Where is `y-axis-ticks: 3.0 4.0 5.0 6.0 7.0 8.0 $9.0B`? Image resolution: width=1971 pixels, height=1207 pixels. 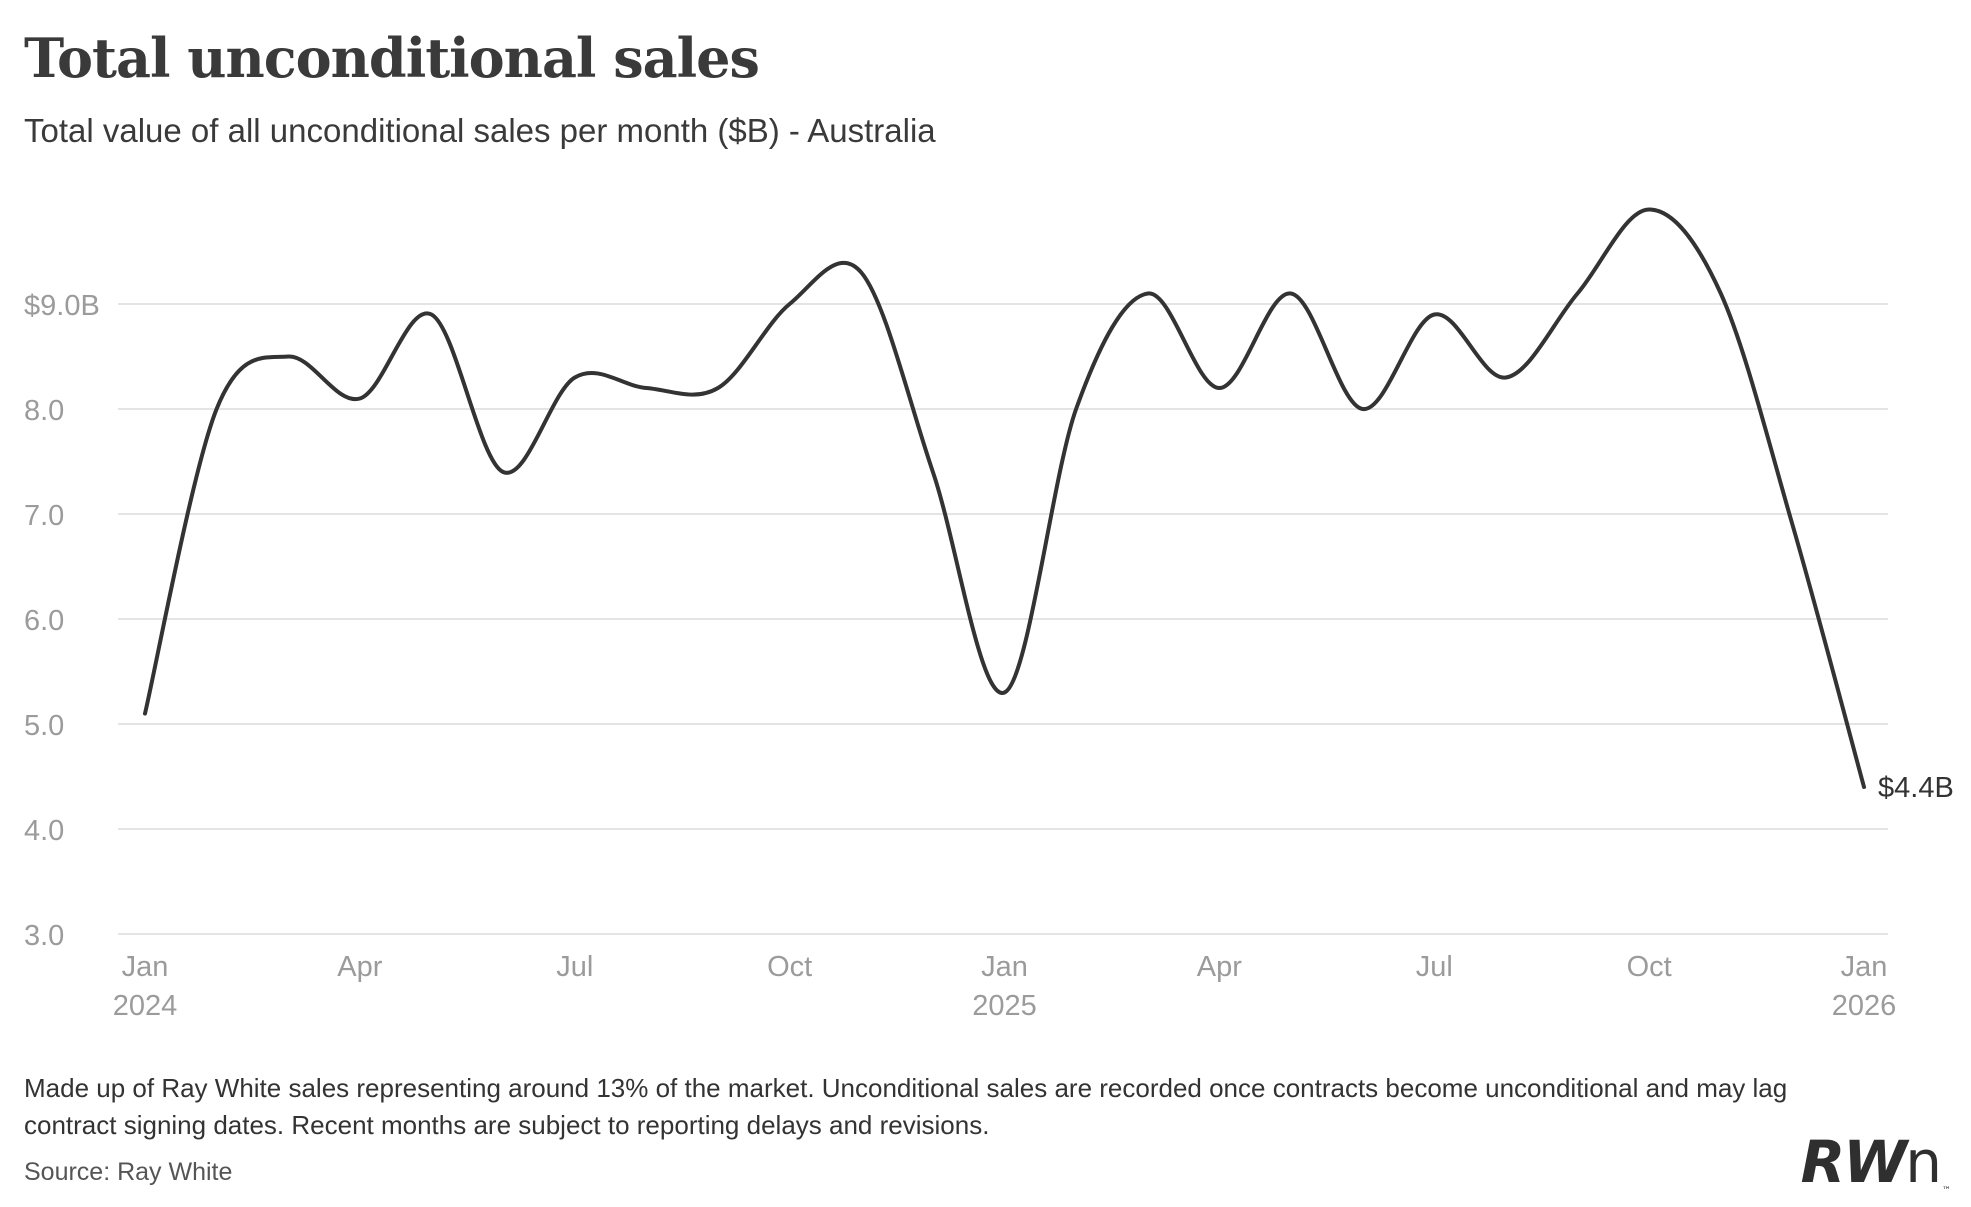
y-axis-ticks: 3.0 4.0 5.0 6.0 7.0 8.0 $9.0B is located at coordinates (62, 621).